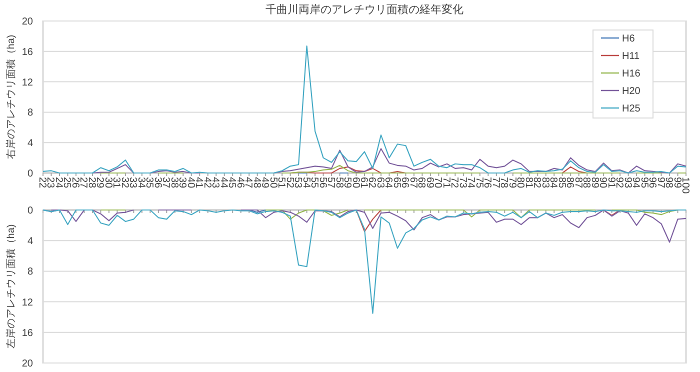 This screenshot has width=700, height=372. Describe the element at coordinates (11, 286) in the screenshot. I see `y-axis-title: 左岸のアレチウリ面積（ha)` at that location.